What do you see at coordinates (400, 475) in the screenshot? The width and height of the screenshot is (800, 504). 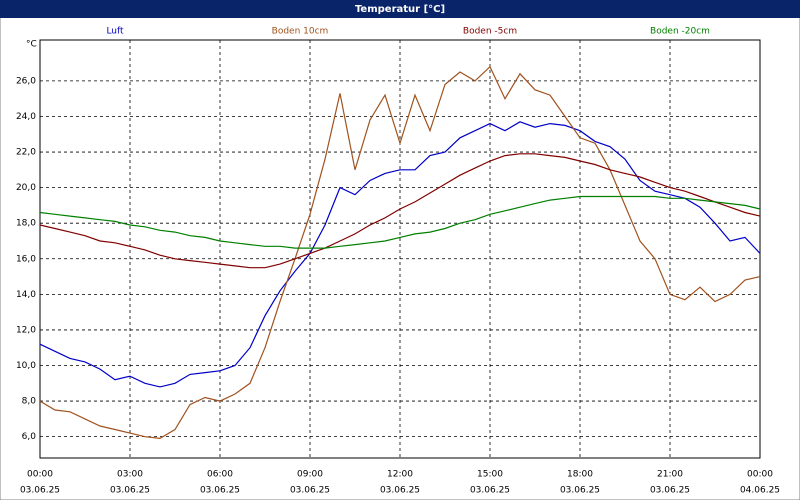 I see `x-tick-label: 12:00` at bounding box center [400, 475].